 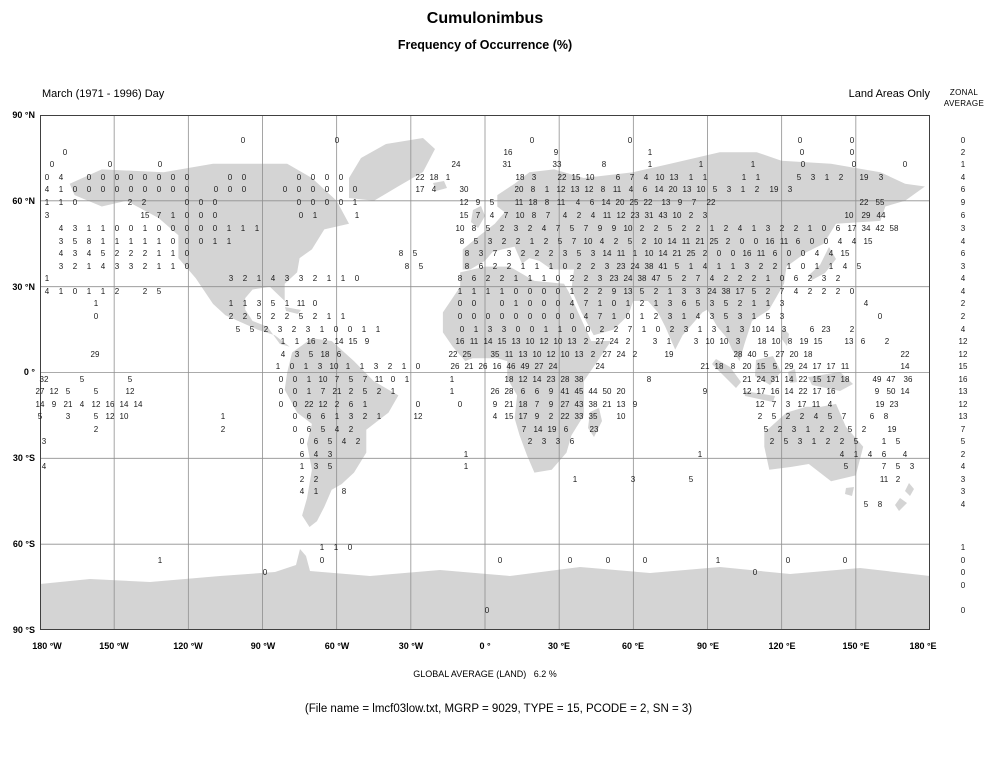 What do you see at coordinates (822, 263) in the screenshot?
I see `landmass-japan` at bounding box center [822, 263].